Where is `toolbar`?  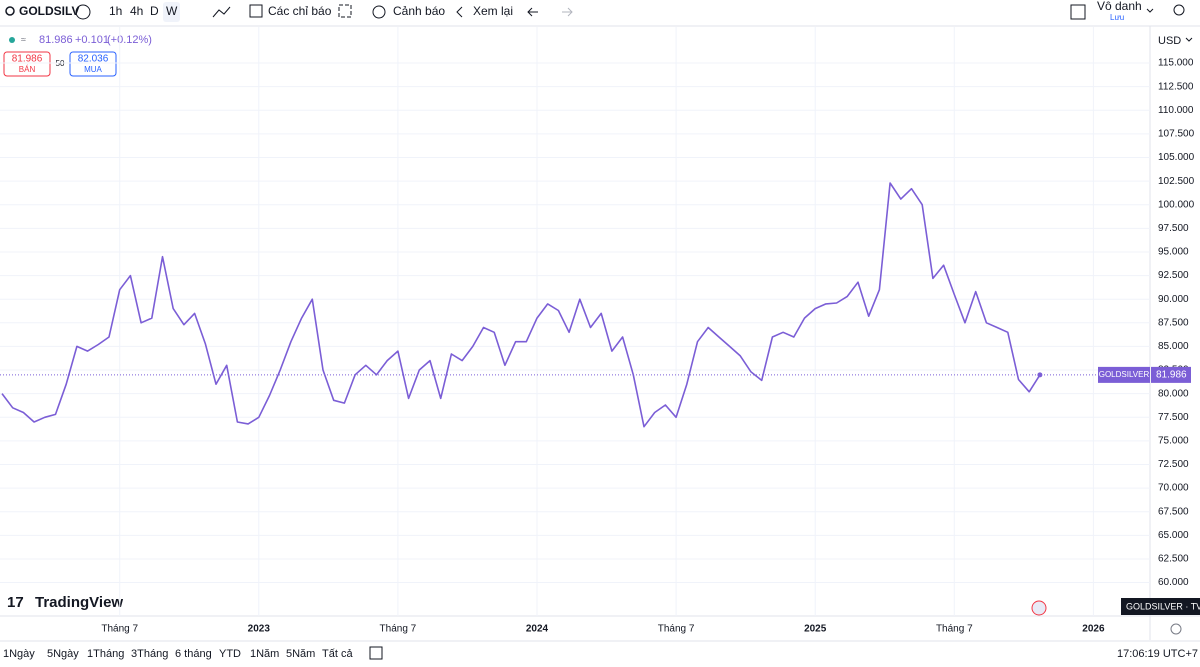 toolbar is located at coordinates (600, 13).